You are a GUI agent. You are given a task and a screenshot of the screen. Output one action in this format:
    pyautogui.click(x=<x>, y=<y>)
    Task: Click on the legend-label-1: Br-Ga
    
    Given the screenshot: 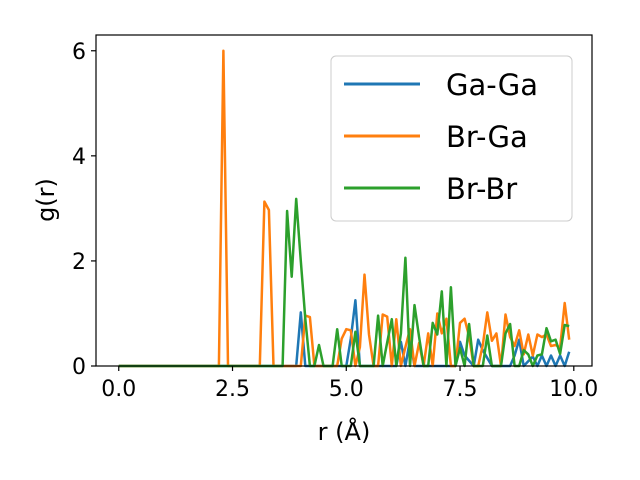 What is the action you would take?
    pyautogui.click(x=487, y=137)
    